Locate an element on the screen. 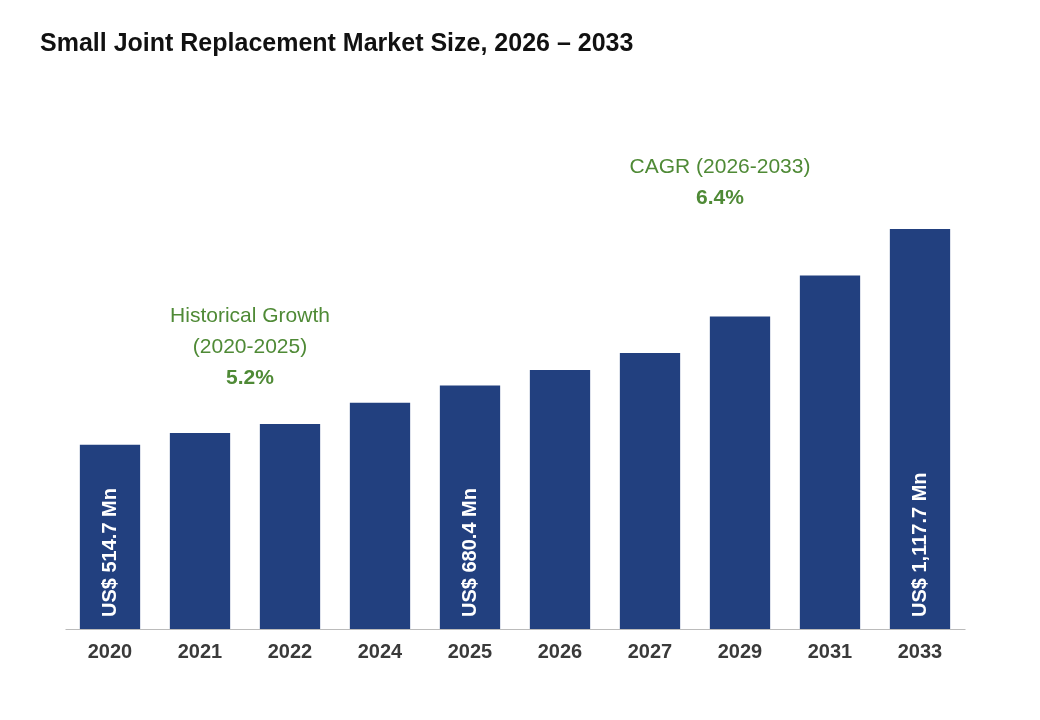 The width and height of the screenshot is (1040, 720). x-tick-label: 2033 is located at coordinates (920, 650).